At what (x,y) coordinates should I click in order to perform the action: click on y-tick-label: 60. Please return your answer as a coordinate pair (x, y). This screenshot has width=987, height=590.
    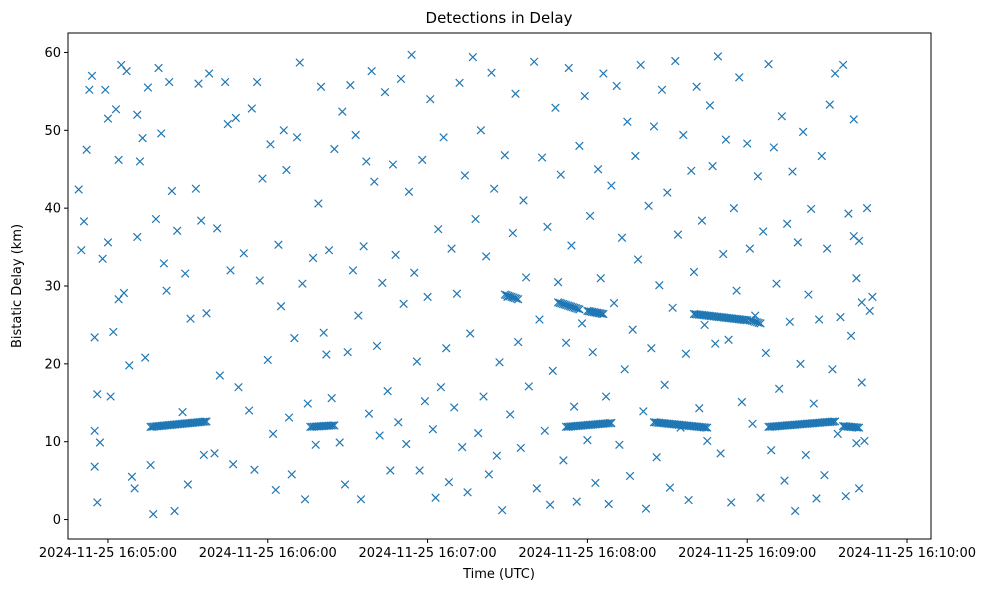
    Looking at the image, I should click on (52, 53).